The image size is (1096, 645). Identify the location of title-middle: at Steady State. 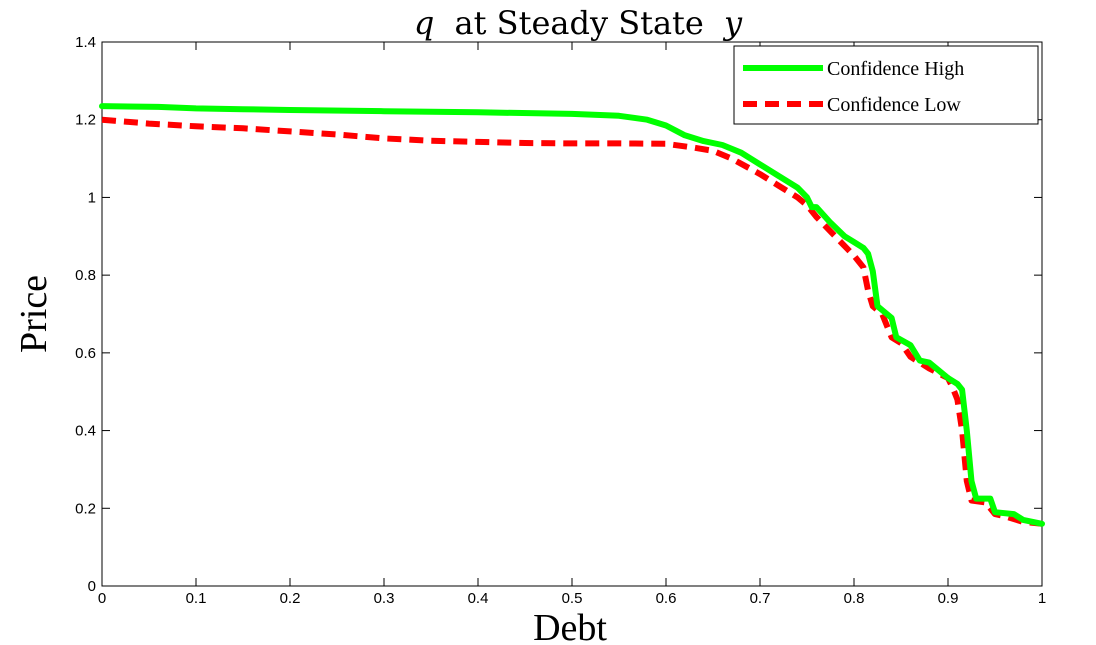
(579, 23).